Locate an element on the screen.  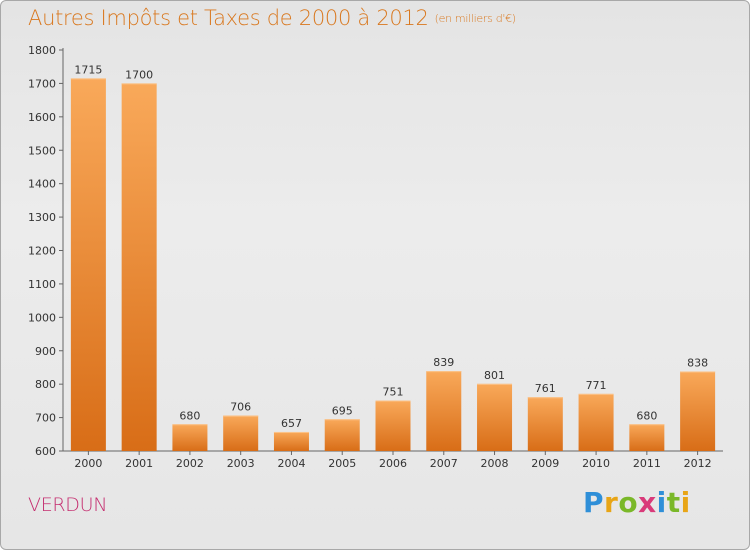
x-tick-label: 2009 is located at coordinates (545, 463).